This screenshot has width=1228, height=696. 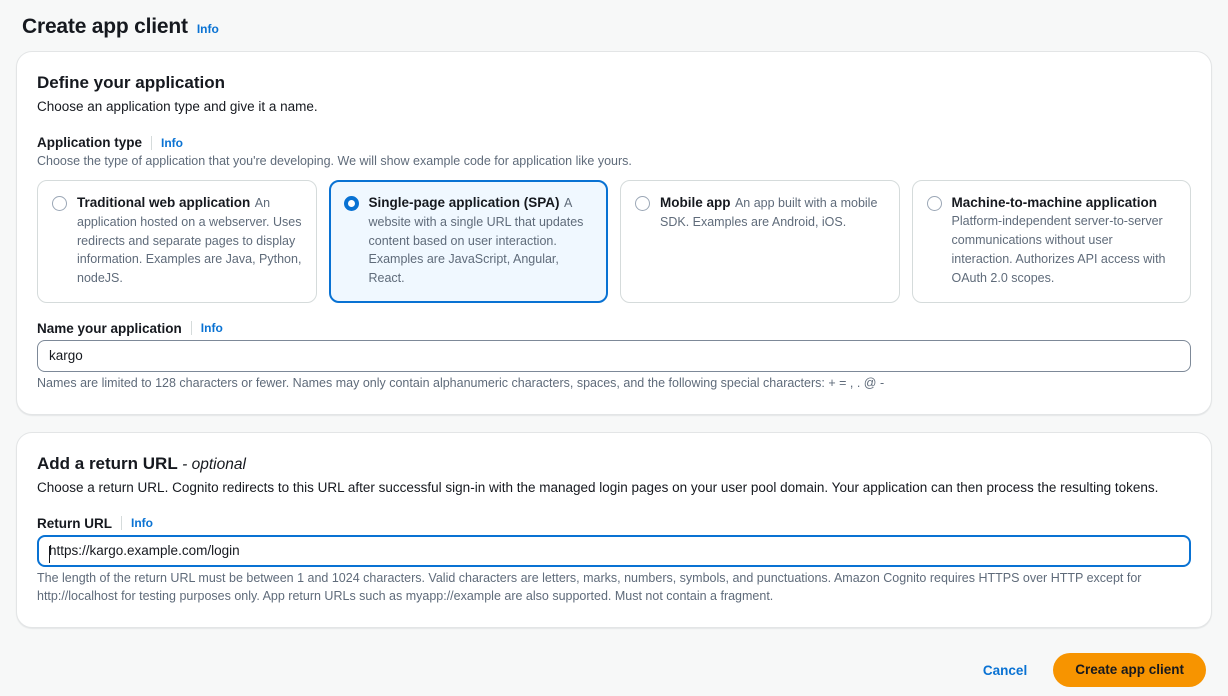 What do you see at coordinates (614, 328) in the screenshot?
I see `application-name-label-row: Name your application Info` at bounding box center [614, 328].